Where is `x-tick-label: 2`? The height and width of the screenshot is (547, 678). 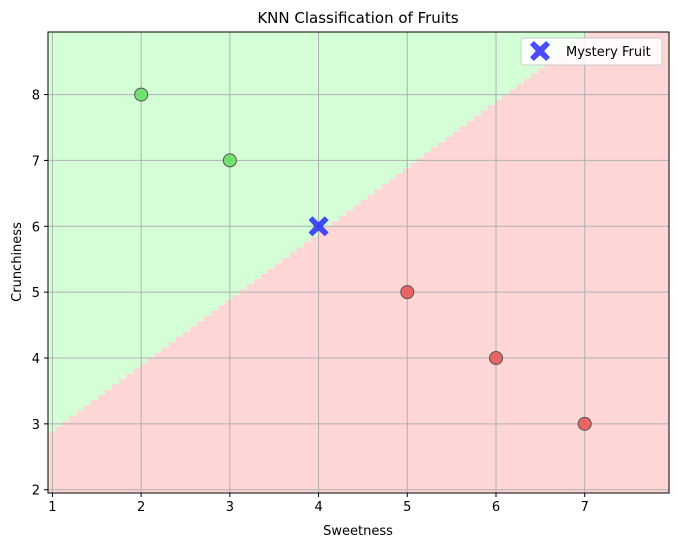 x-tick-label: 2 is located at coordinates (141, 507).